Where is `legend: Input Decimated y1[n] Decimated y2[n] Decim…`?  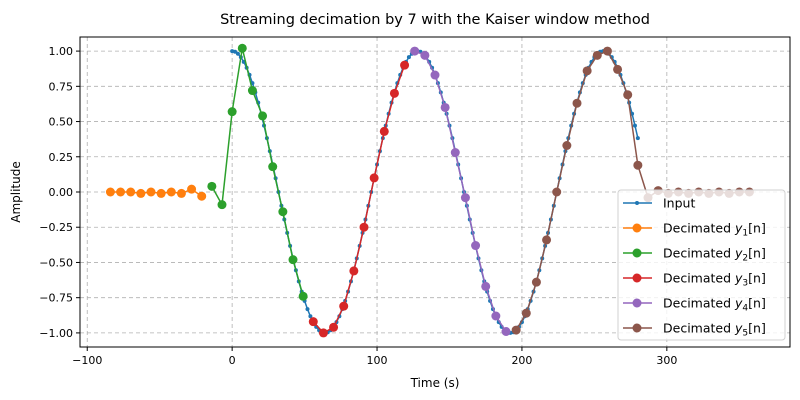
legend: Input Decimated y1[n] Decimated y2[n] Decim… is located at coordinates (701, 265).